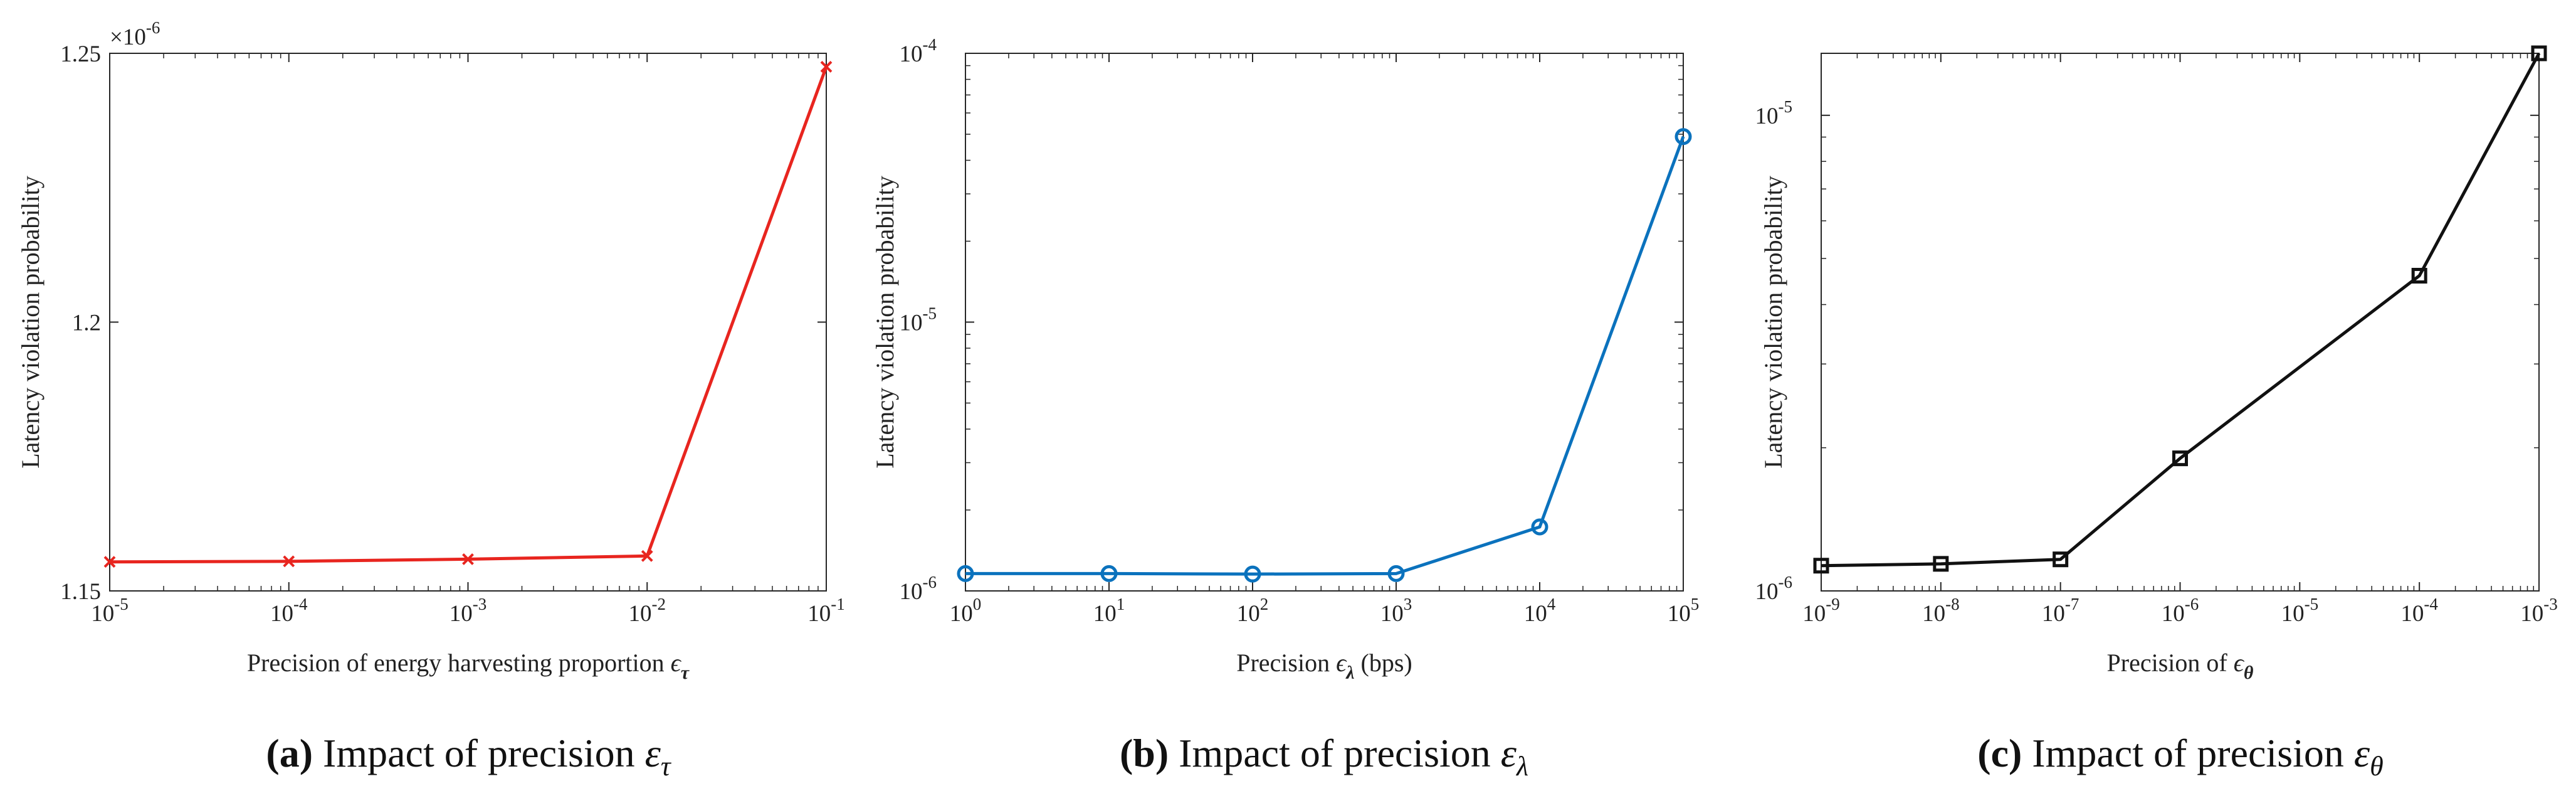 The height and width of the screenshot is (786, 2576). I want to click on x-tick-exp: 5, so click(1695, 604).